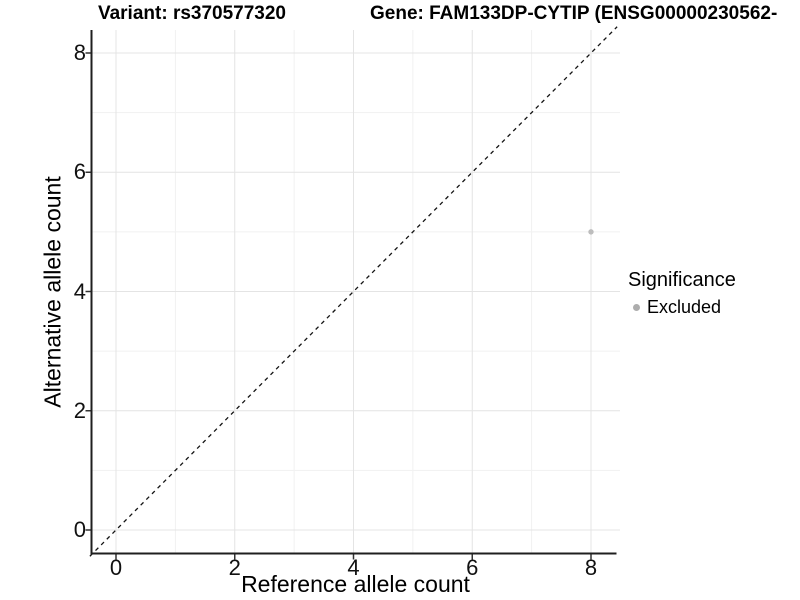 This screenshot has height=600, width=800. What do you see at coordinates (591, 567) in the screenshot?
I see `x-tick-label: 8` at bounding box center [591, 567].